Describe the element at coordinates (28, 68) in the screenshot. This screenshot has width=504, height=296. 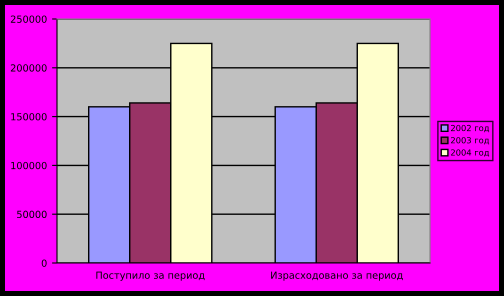
I see `y-tick-label: 200000` at that location.